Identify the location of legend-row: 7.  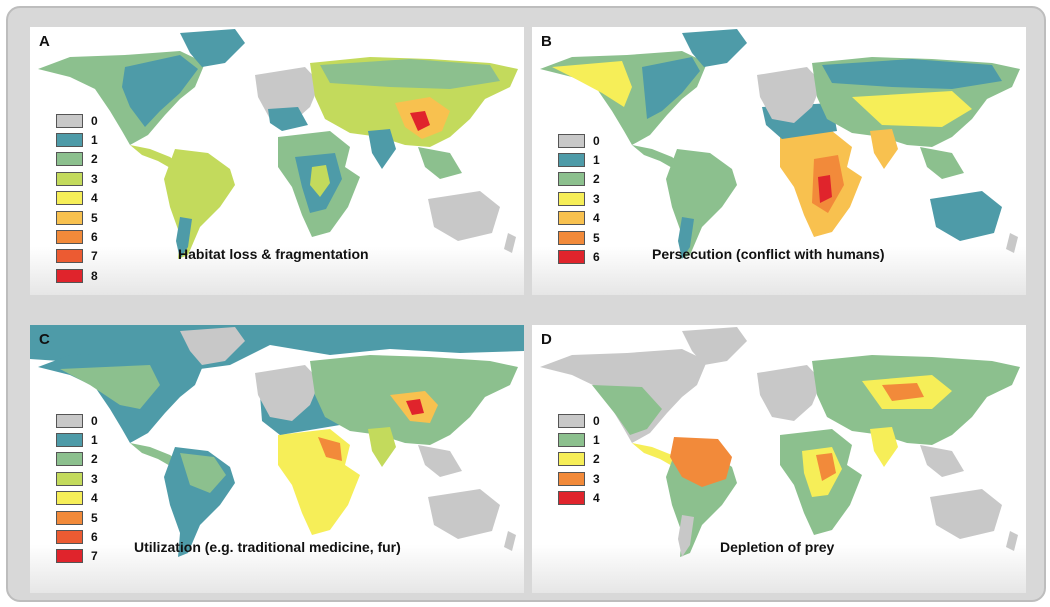
(77, 556).